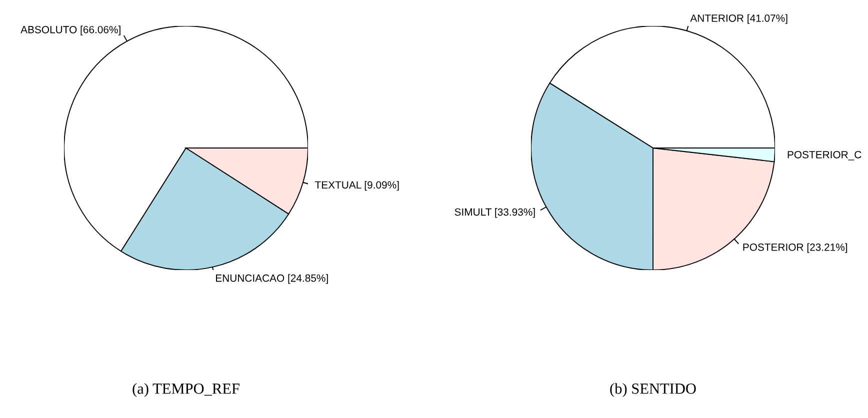 This screenshot has width=868, height=418. What do you see at coordinates (186, 390) in the screenshot?
I see `text: (a) TEMPO_REF` at bounding box center [186, 390].